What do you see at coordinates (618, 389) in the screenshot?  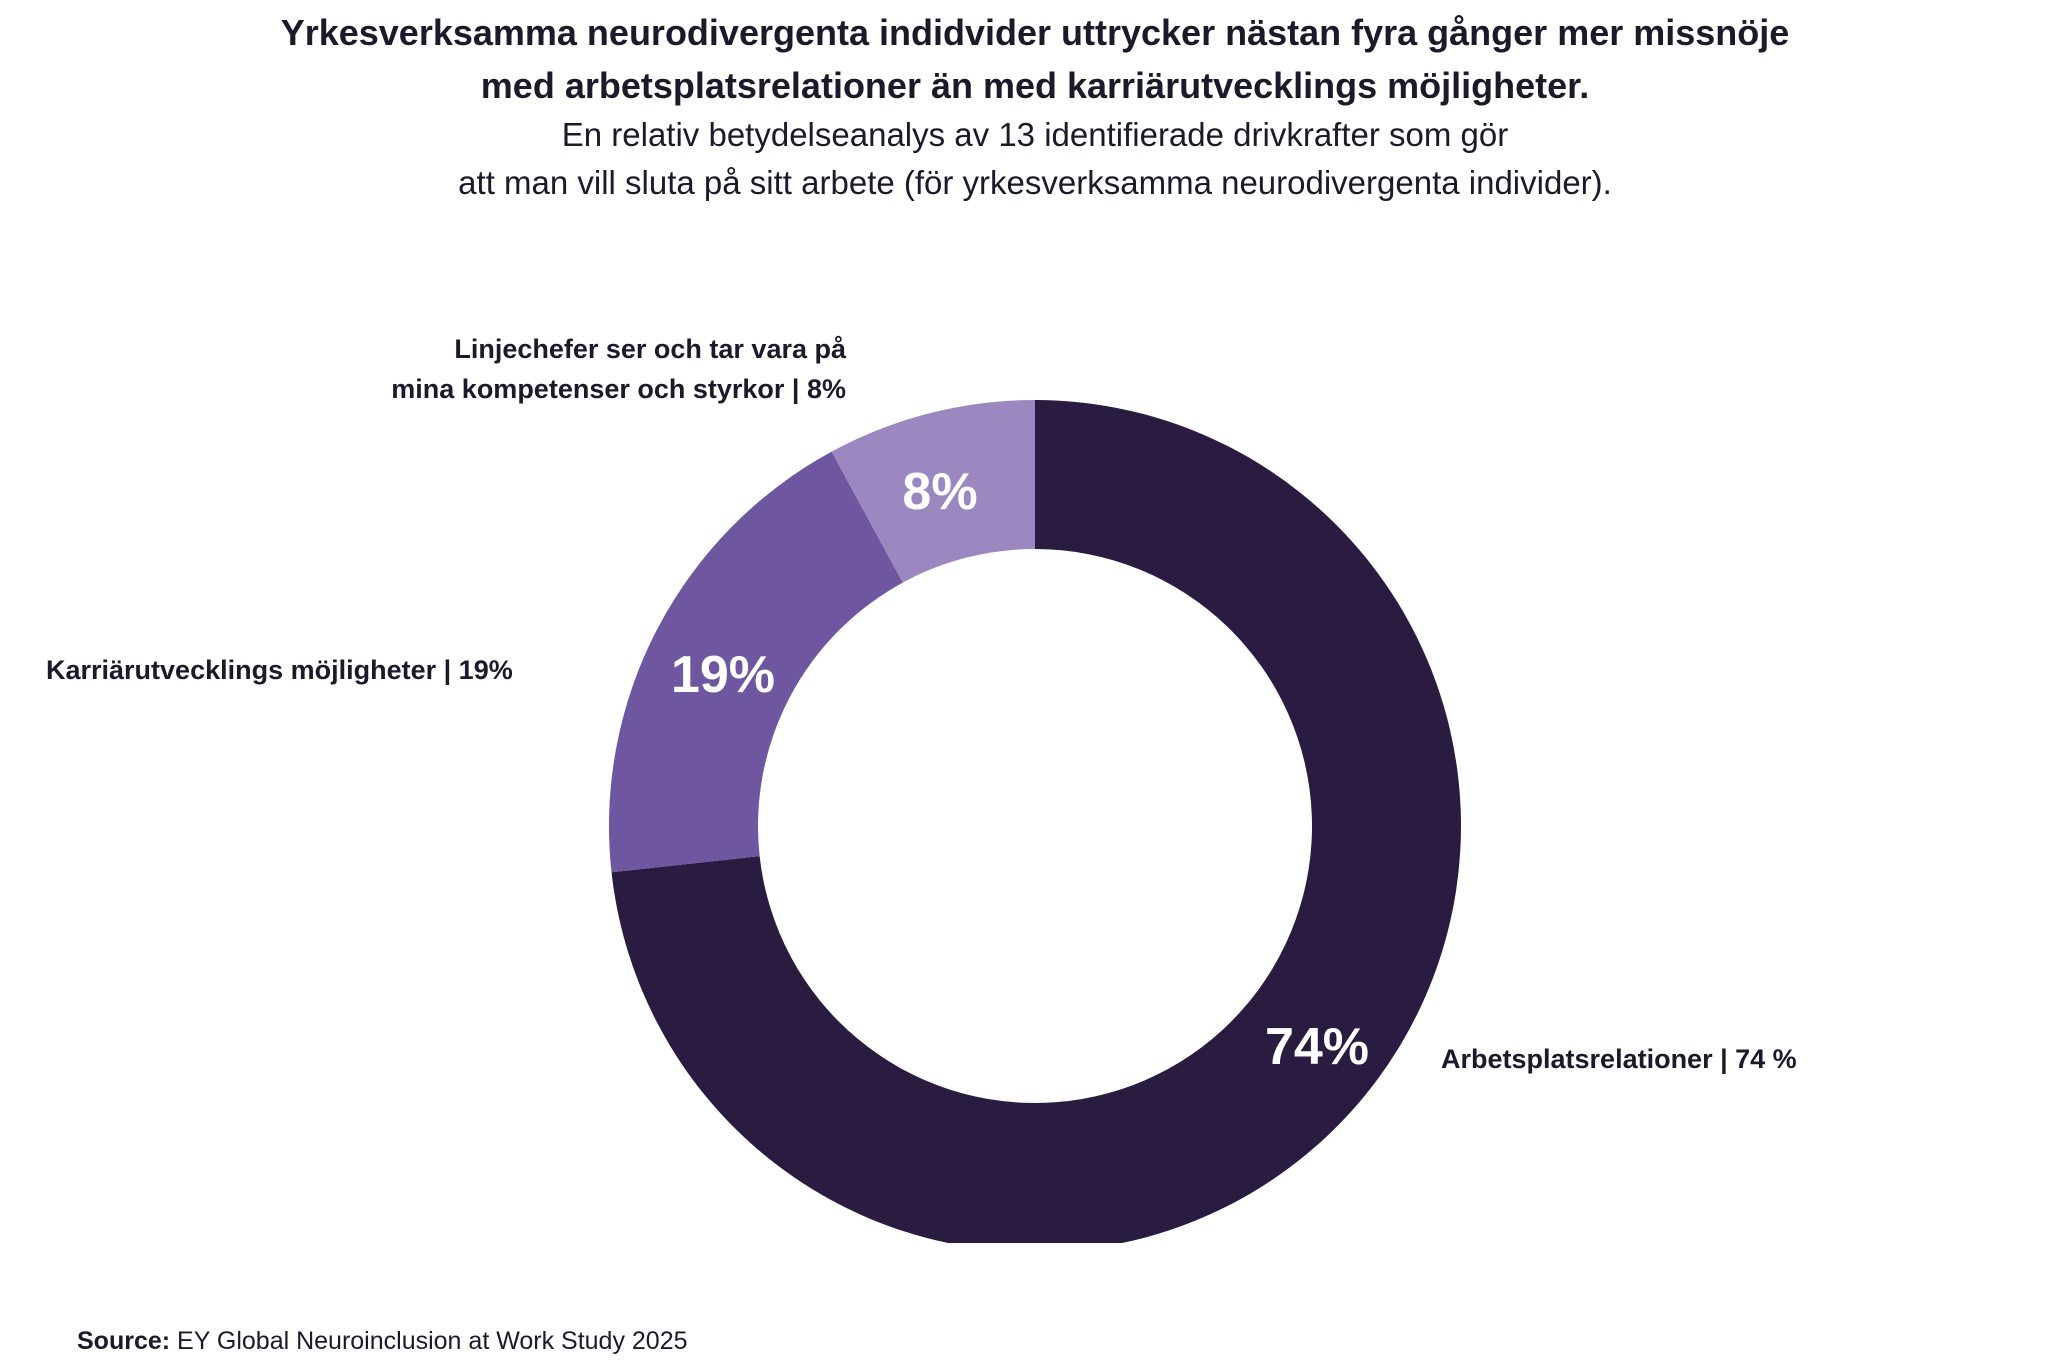 I see `slice-label-linjechefer-line-2: mina kompetenser och styrkor | 8%` at bounding box center [618, 389].